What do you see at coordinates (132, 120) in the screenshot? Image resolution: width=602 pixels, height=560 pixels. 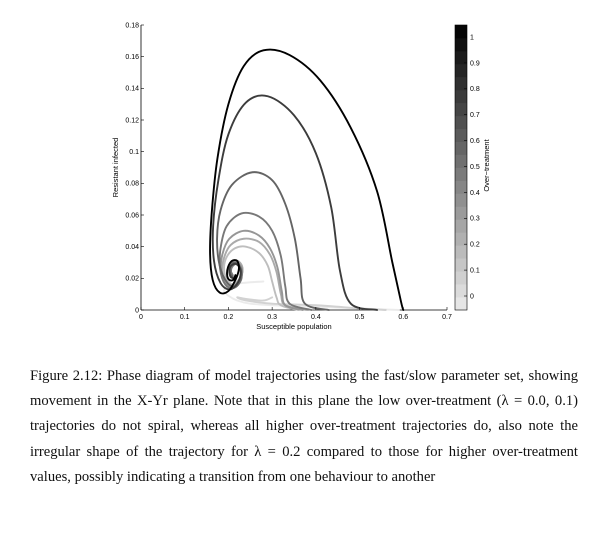 I see `y-tick-label: 0.12` at bounding box center [132, 120].